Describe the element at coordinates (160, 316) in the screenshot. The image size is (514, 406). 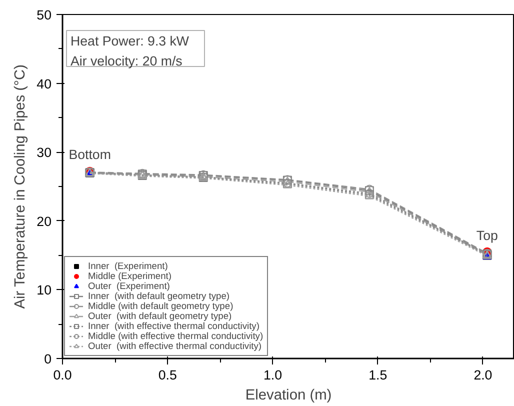
I see `legend-label: Outer (with default geometry type)` at that location.